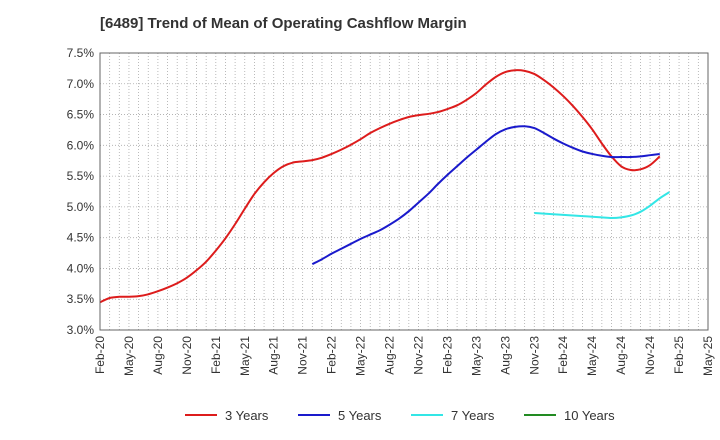 The width and height of the screenshot is (720, 440). What do you see at coordinates (360, 415) in the screenshot?
I see `legend-label: 5 Years` at bounding box center [360, 415].